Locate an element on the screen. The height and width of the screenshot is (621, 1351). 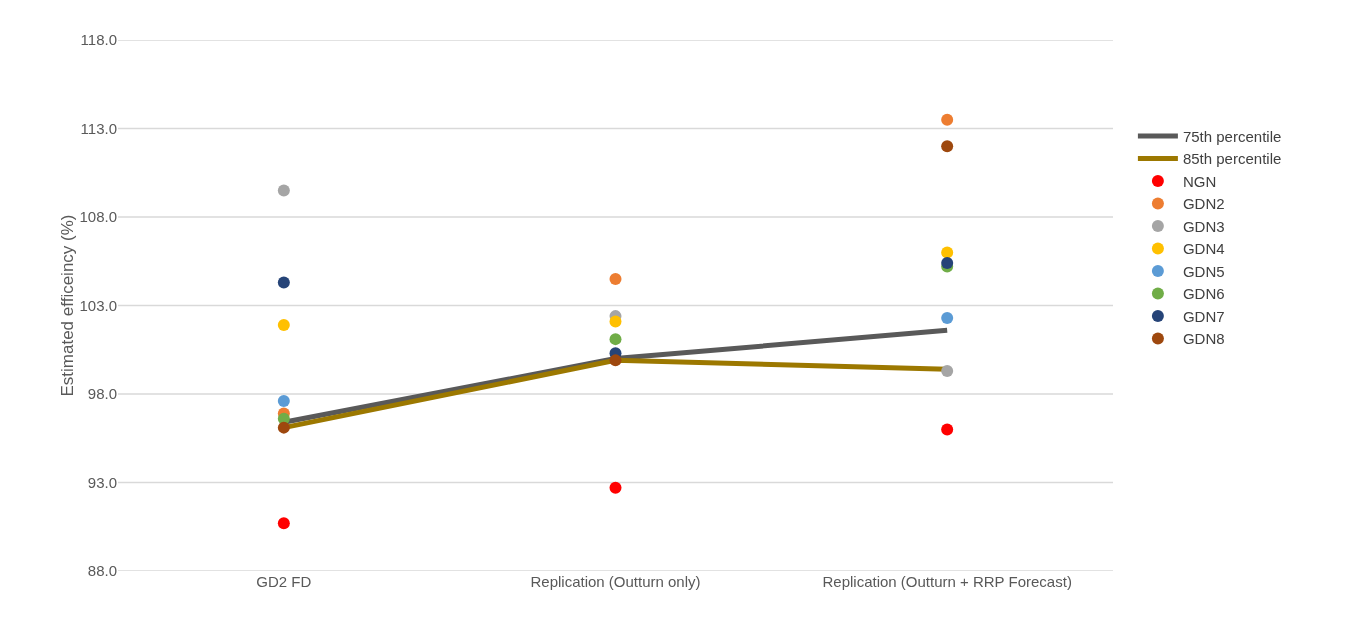
legend-label: GDN3 is located at coordinates (1203, 226).